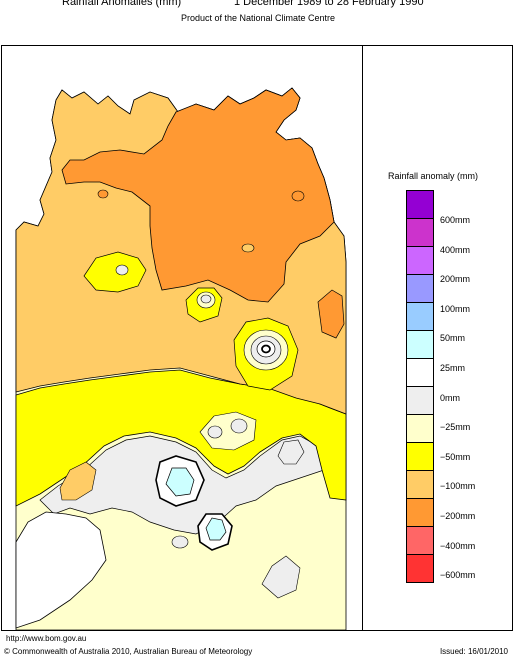  Describe the element at coordinates (239, 426) in the screenshot. I see `zone-grey-mid-b` at that location.